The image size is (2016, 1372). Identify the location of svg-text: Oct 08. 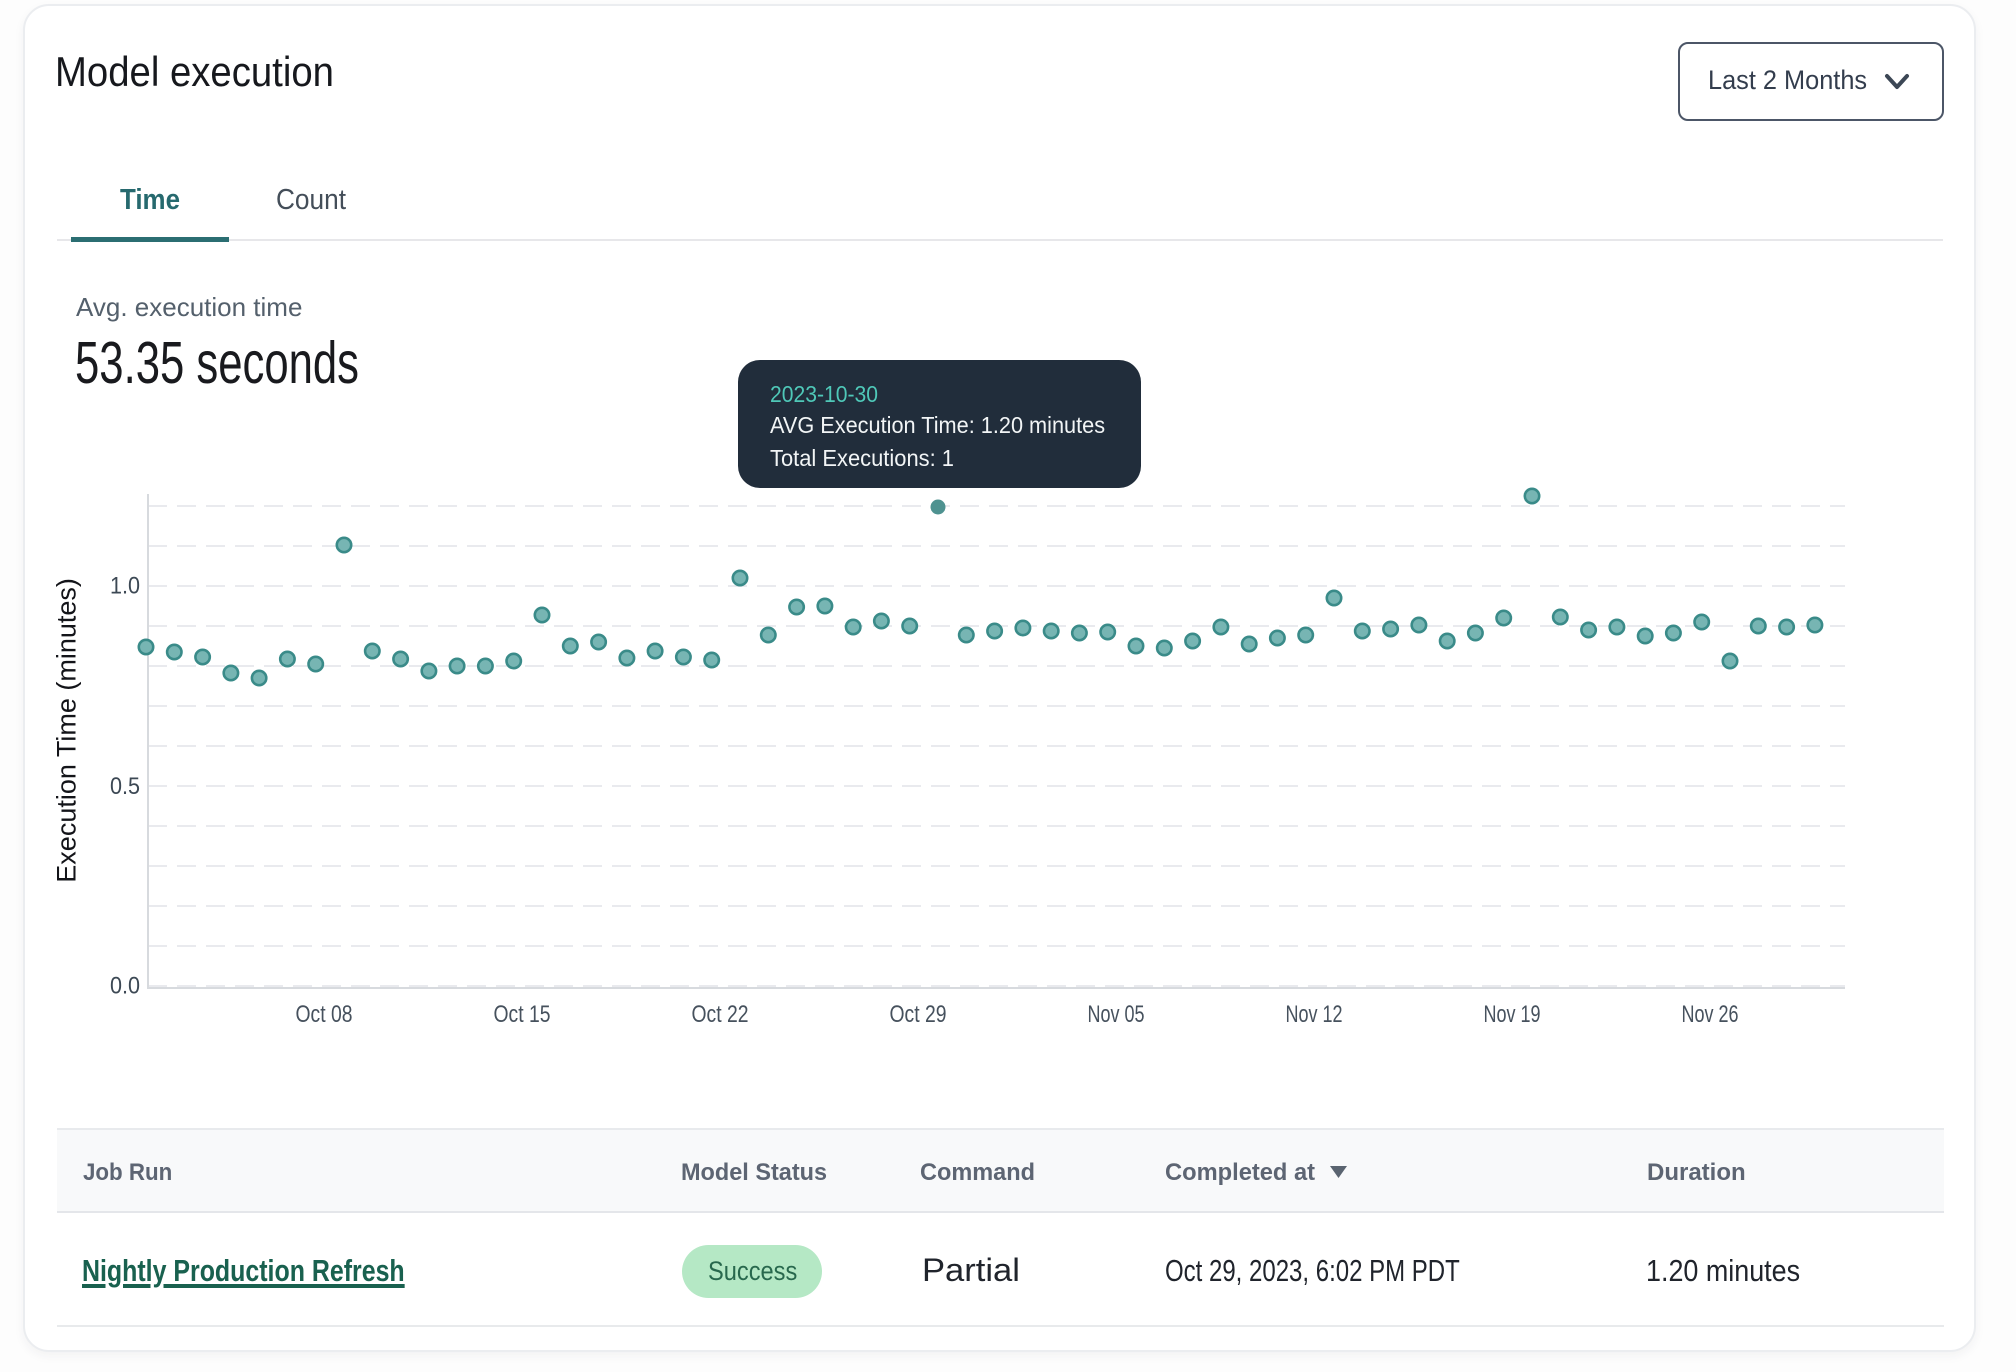
(324, 1014).